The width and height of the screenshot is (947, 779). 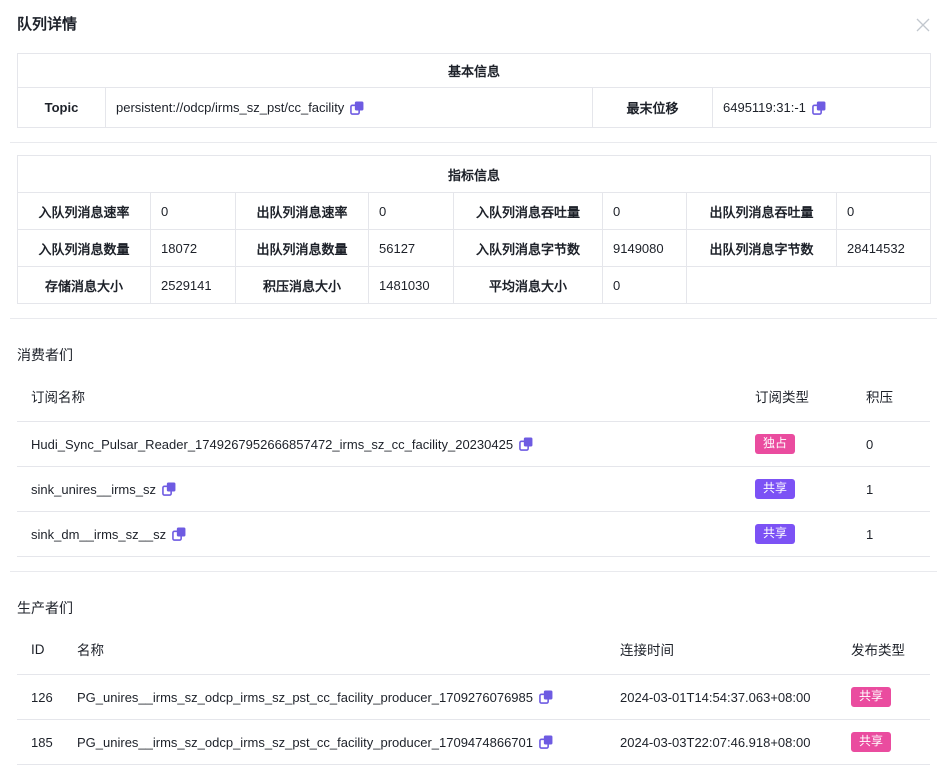 What do you see at coordinates (644, 248) in the screenshot?
I see `metric-value: 9149080` at bounding box center [644, 248].